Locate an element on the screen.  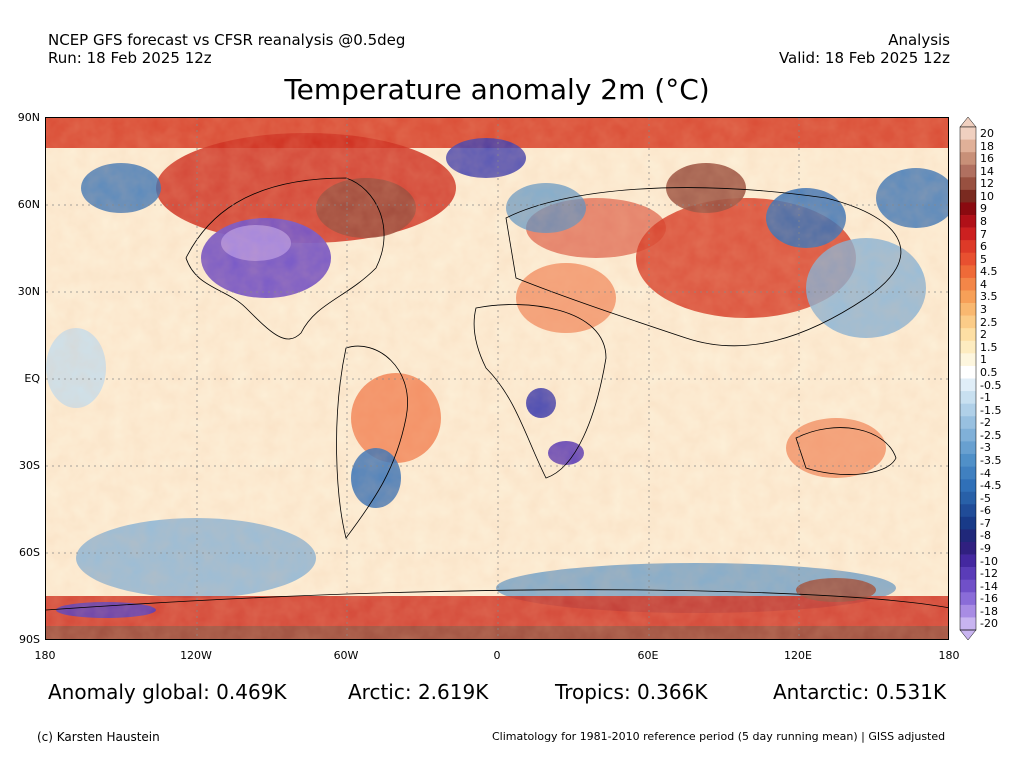
colorbar-tick-label: -2.5 is located at coordinates (991, 435).